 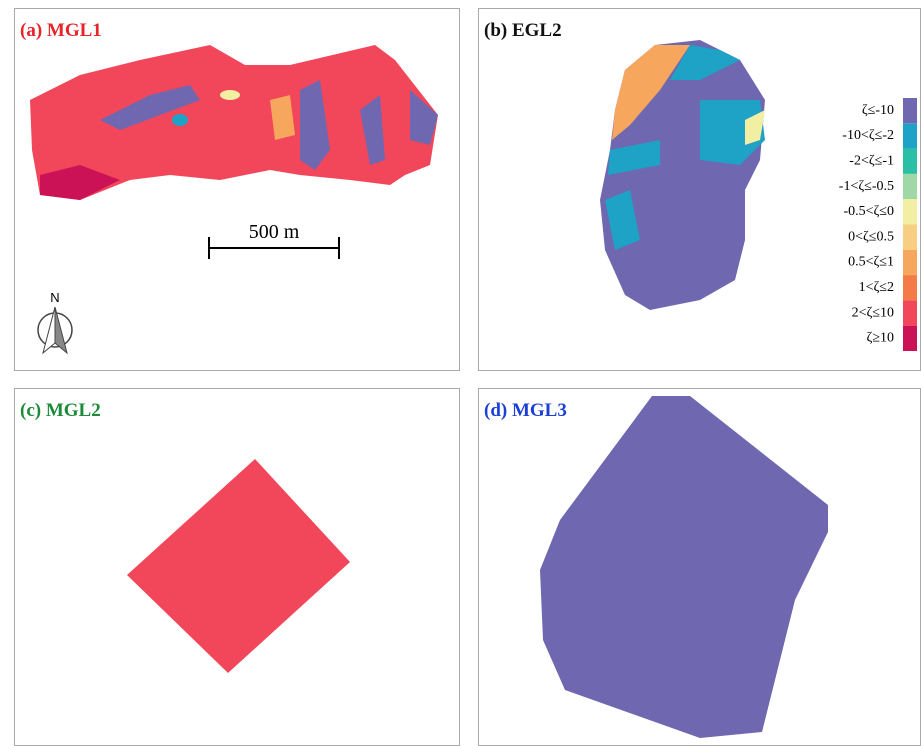 What do you see at coordinates (871, 236) in the screenshot?
I see `legend-label: 0<ζ≤0.5` at bounding box center [871, 236].